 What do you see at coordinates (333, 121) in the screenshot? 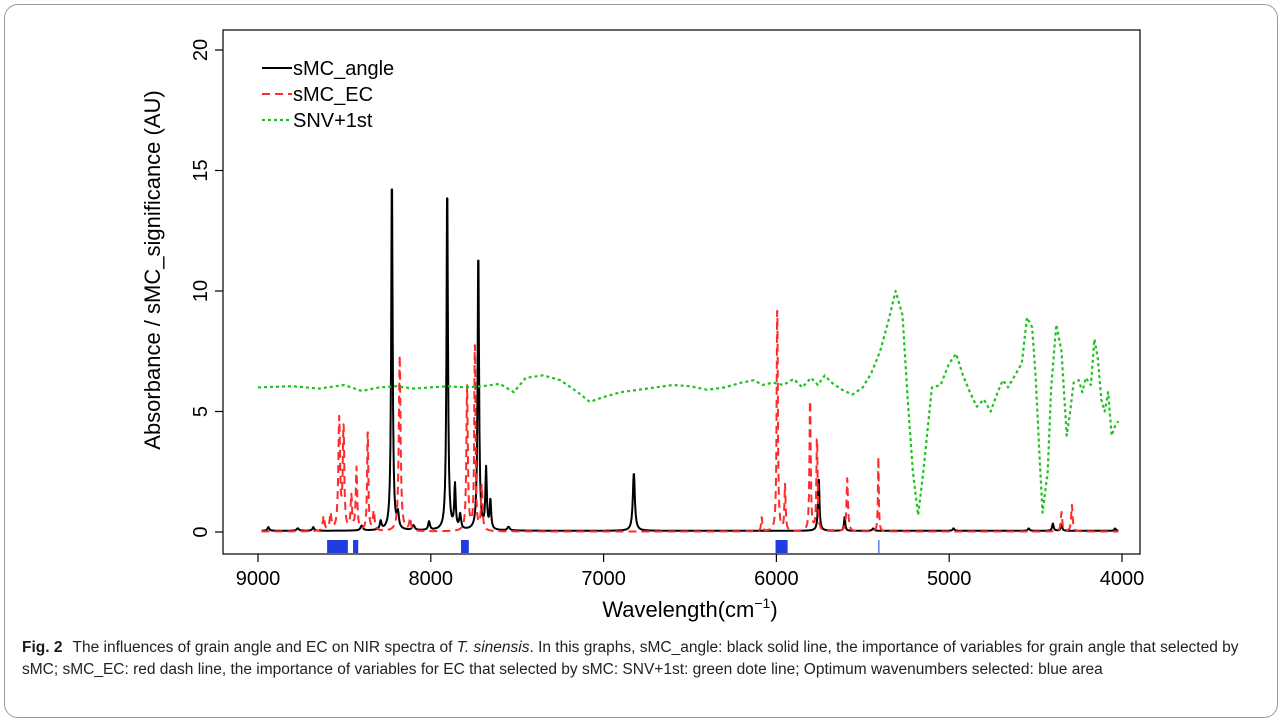
I see `legend-label-snv-1st: SNV+1st` at bounding box center [333, 121].